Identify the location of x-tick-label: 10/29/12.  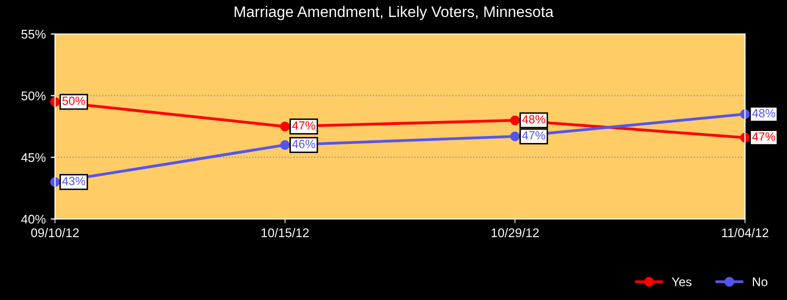
(515, 233).